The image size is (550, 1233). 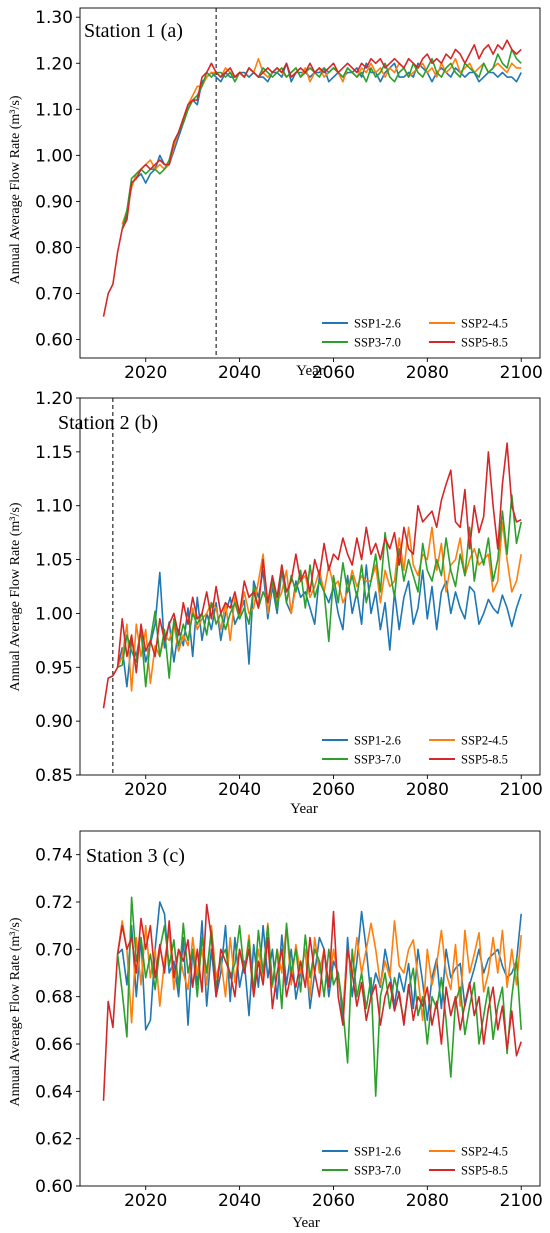 What do you see at coordinates (133, 31) in the screenshot?
I see `panel-title: Station 1 (a)` at bounding box center [133, 31].